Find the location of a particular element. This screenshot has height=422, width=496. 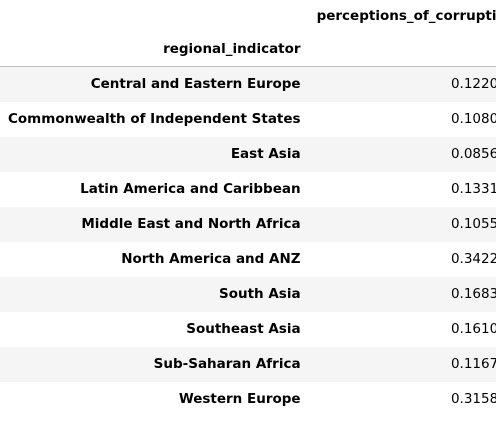

table-row: North America and ANZ 0.342250 is located at coordinates (248, 259).